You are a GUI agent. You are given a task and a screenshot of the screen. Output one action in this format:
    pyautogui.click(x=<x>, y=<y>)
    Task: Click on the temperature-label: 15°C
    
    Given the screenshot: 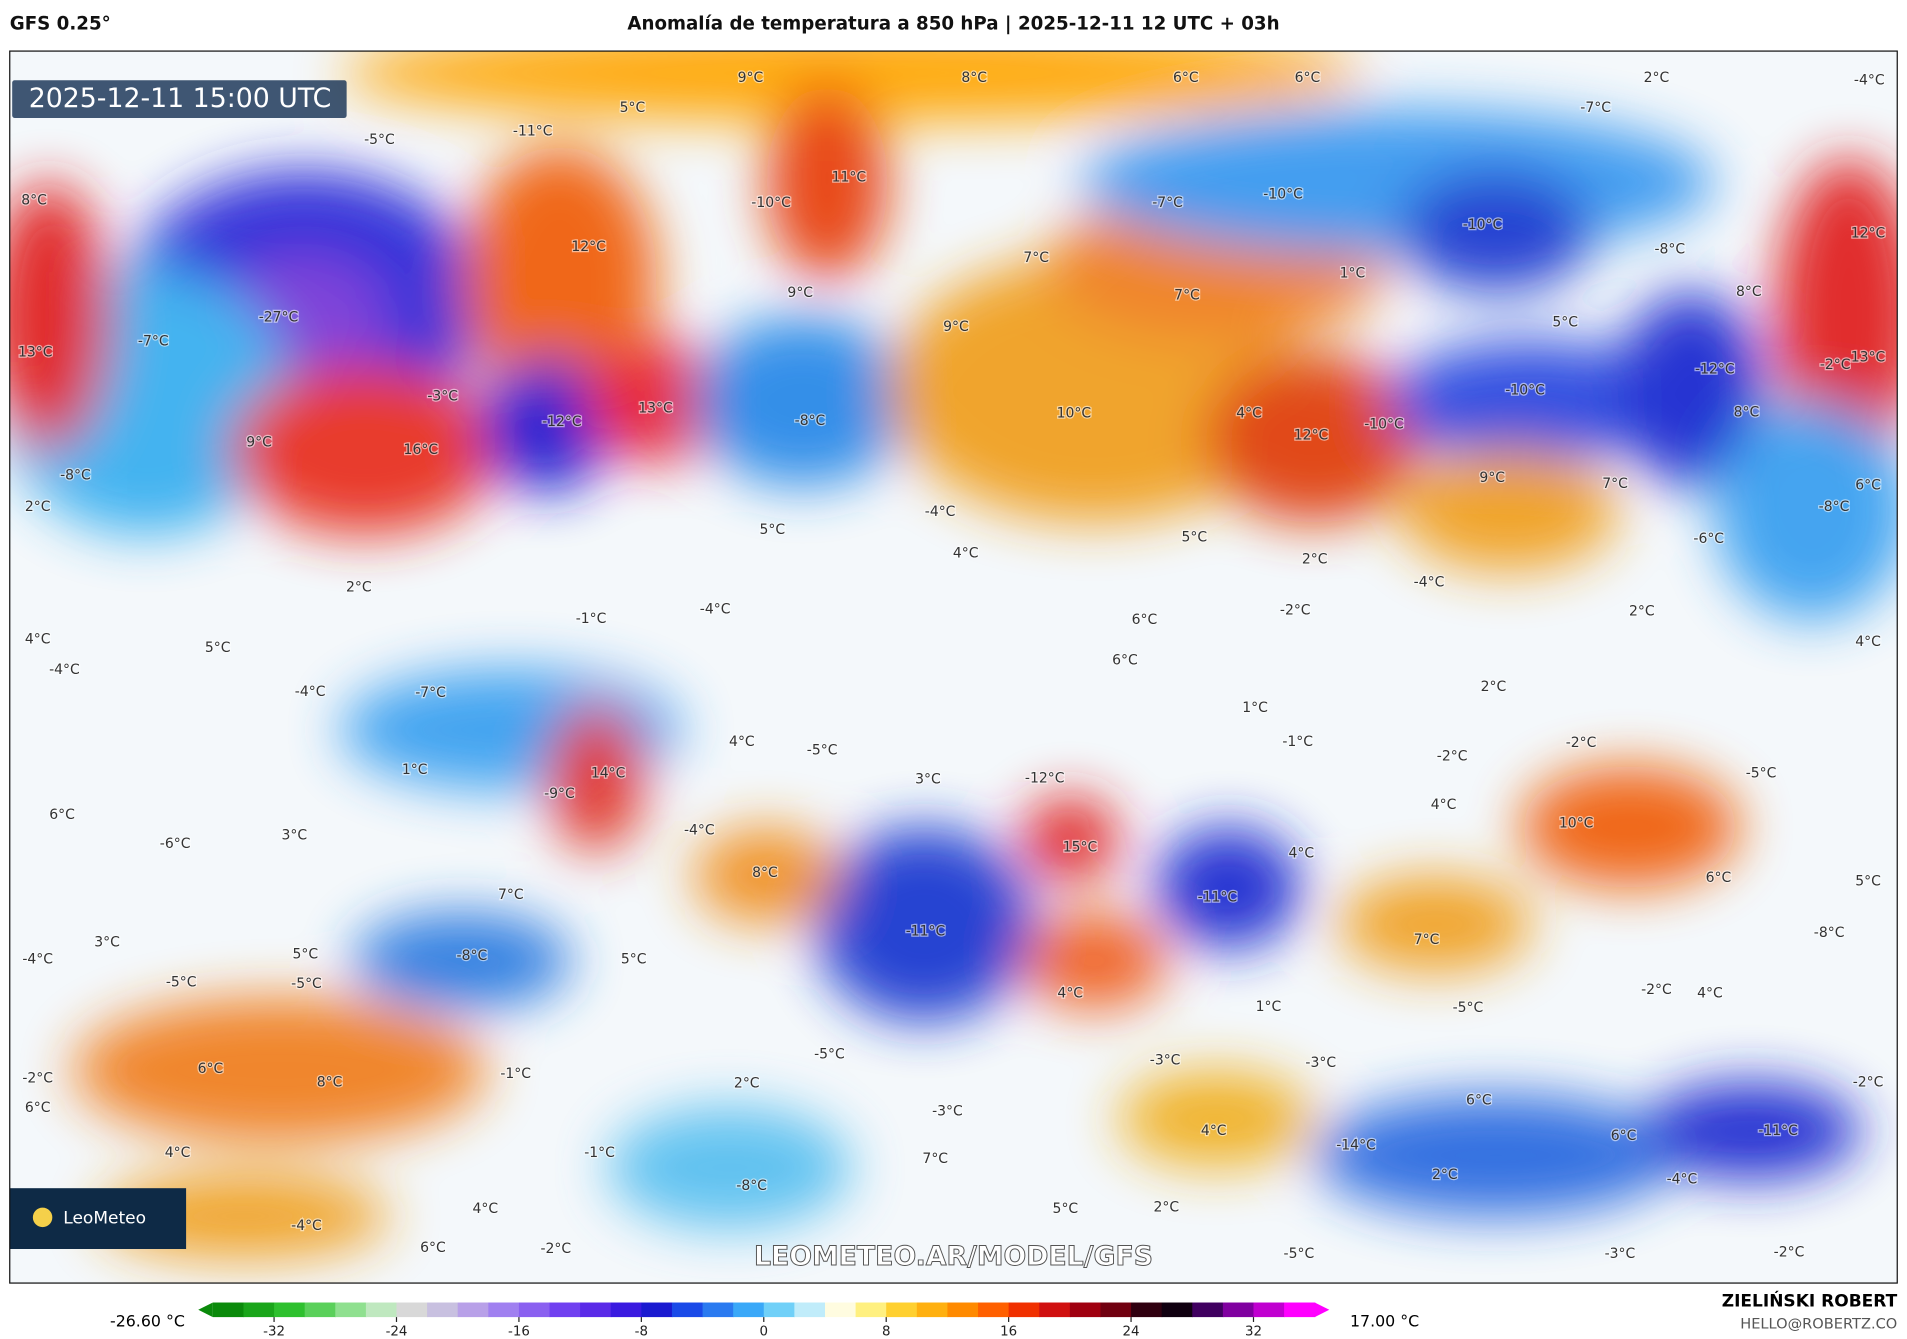 What is the action you would take?
    pyautogui.click(x=1080, y=848)
    